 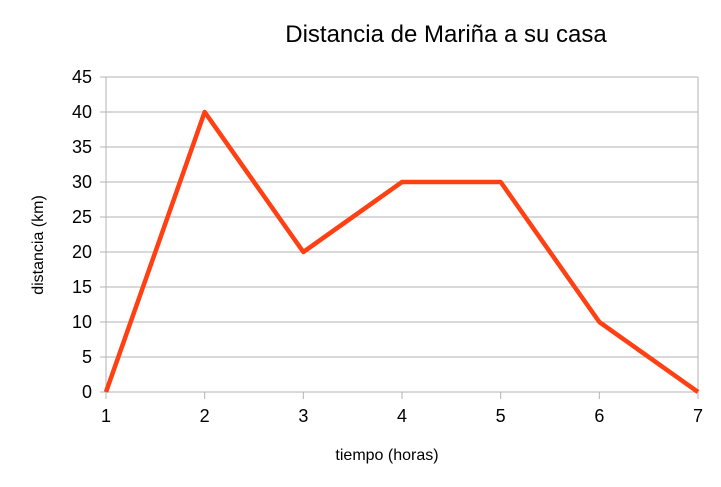 I want to click on x-tick-label-4: 5, so click(x=501, y=416).